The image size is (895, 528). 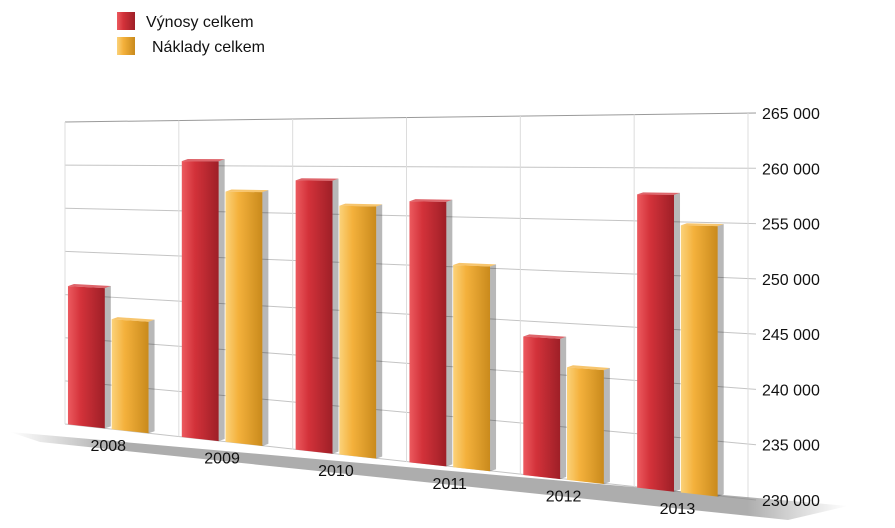 What do you see at coordinates (450, 484) in the screenshot?
I see `x-tick-label: 2011` at bounding box center [450, 484].